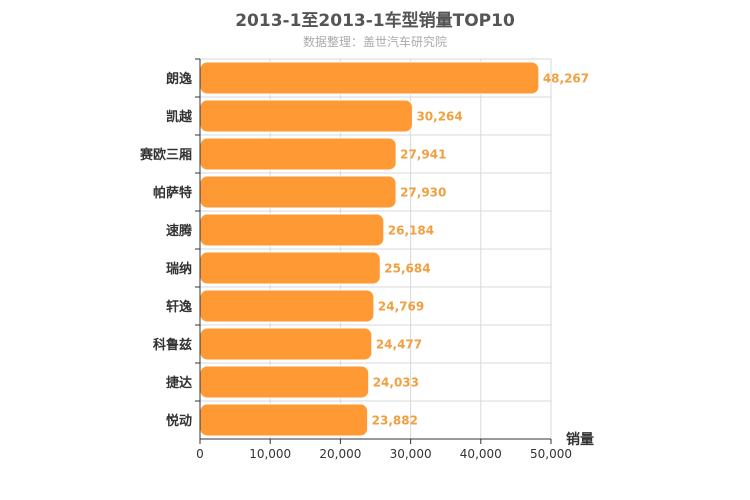 The height and width of the screenshot is (500, 750). What do you see at coordinates (551, 454) in the screenshot?
I see `x-tick-label: 50,000` at bounding box center [551, 454].